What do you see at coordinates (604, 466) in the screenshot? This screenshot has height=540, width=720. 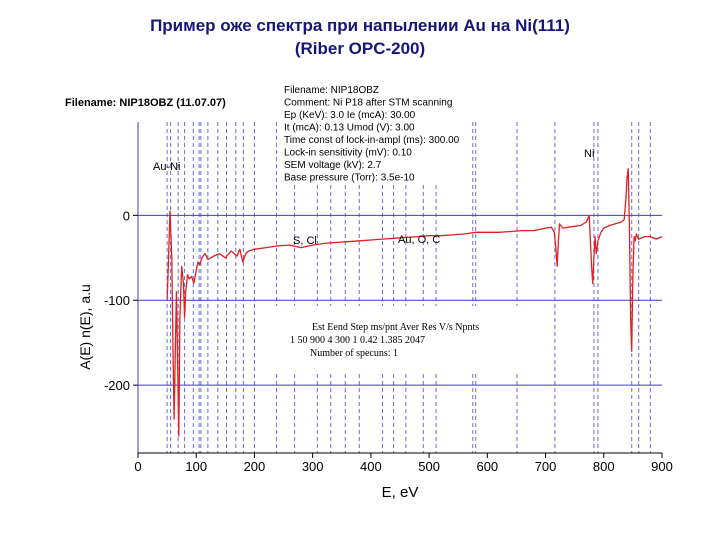 I see `x-tick-label: 800` at bounding box center [604, 466].